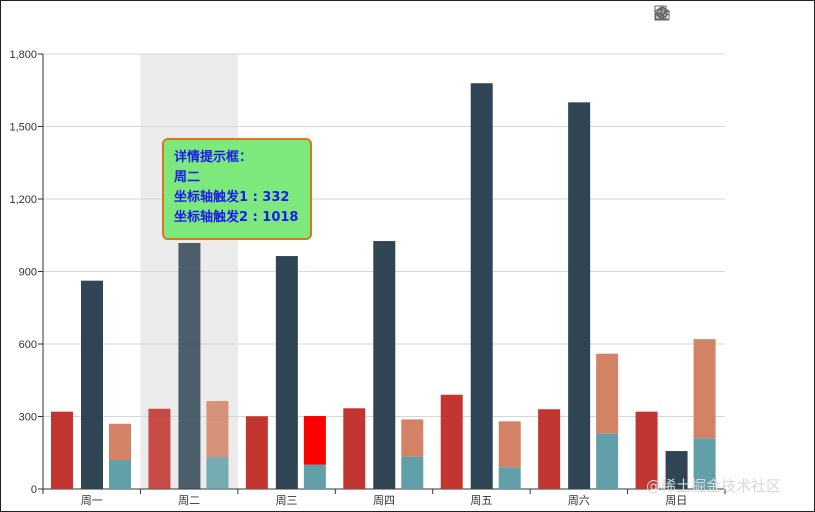 The height and width of the screenshot is (512, 815). I want to click on x-tick-label: 周日, so click(676, 500).